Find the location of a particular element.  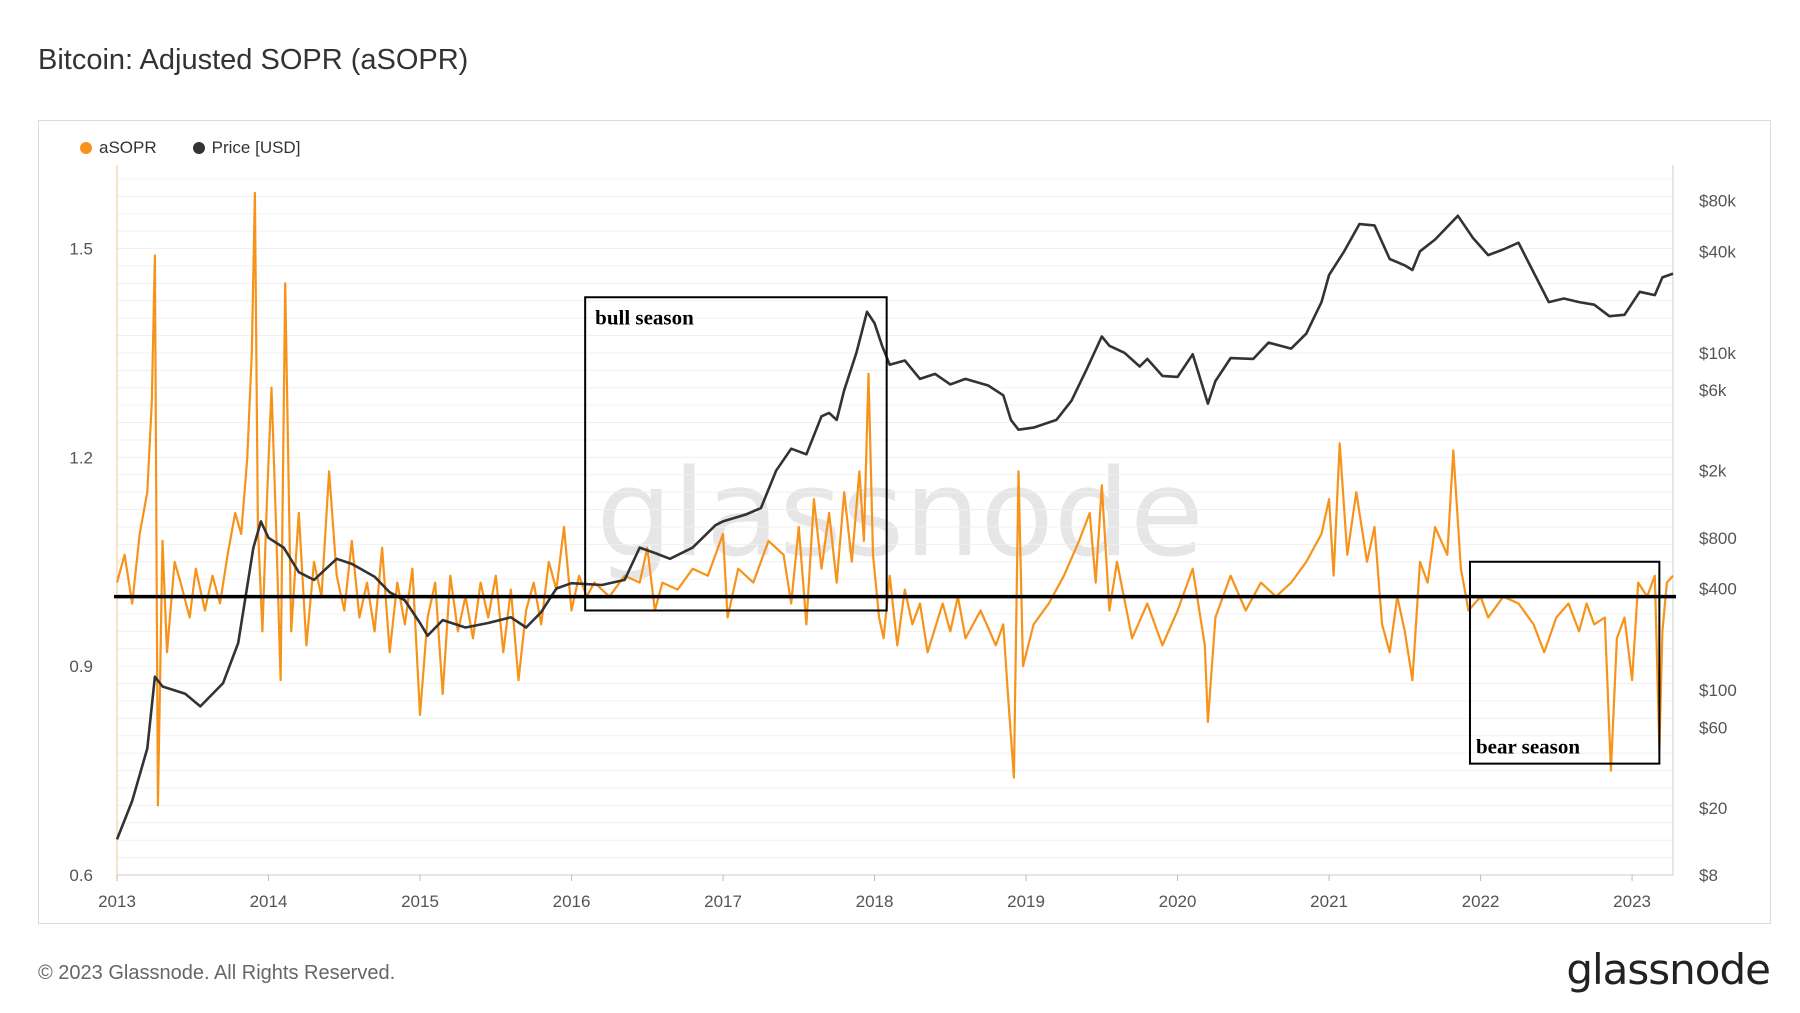

y-right-tick-label: $6k is located at coordinates (1713, 390).